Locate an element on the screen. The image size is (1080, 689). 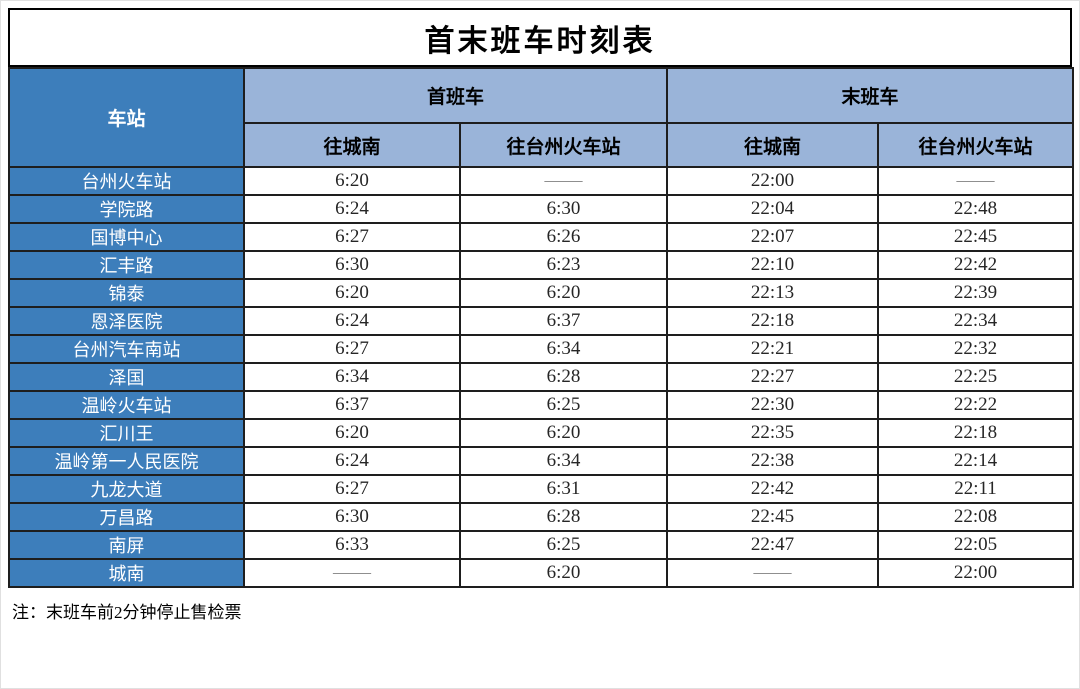
time-cell: 6:31 is located at coordinates (563, 489).